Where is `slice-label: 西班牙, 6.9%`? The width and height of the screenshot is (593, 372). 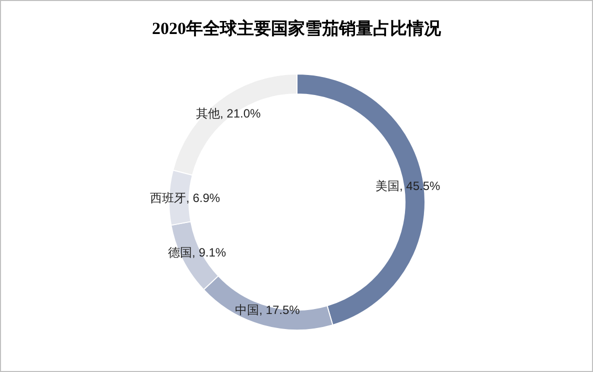
slice-label: 西班牙, 6.9% is located at coordinates (185, 198).